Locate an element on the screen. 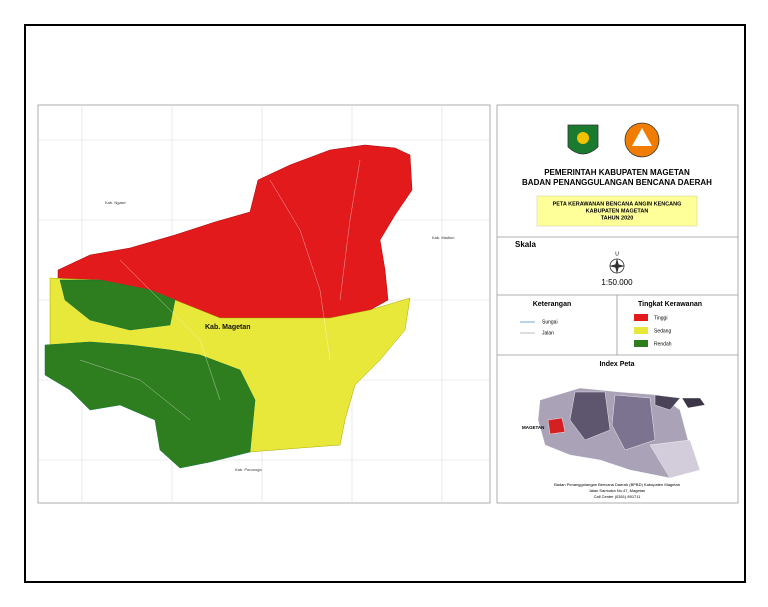 This screenshot has height=607, width=768. map-label: Kab. Madiun is located at coordinates (443, 237).